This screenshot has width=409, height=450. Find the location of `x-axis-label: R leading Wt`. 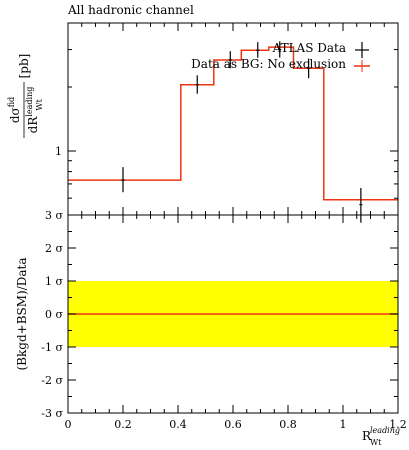

x-axis-label: R leading Wt is located at coordinates (381, 436).